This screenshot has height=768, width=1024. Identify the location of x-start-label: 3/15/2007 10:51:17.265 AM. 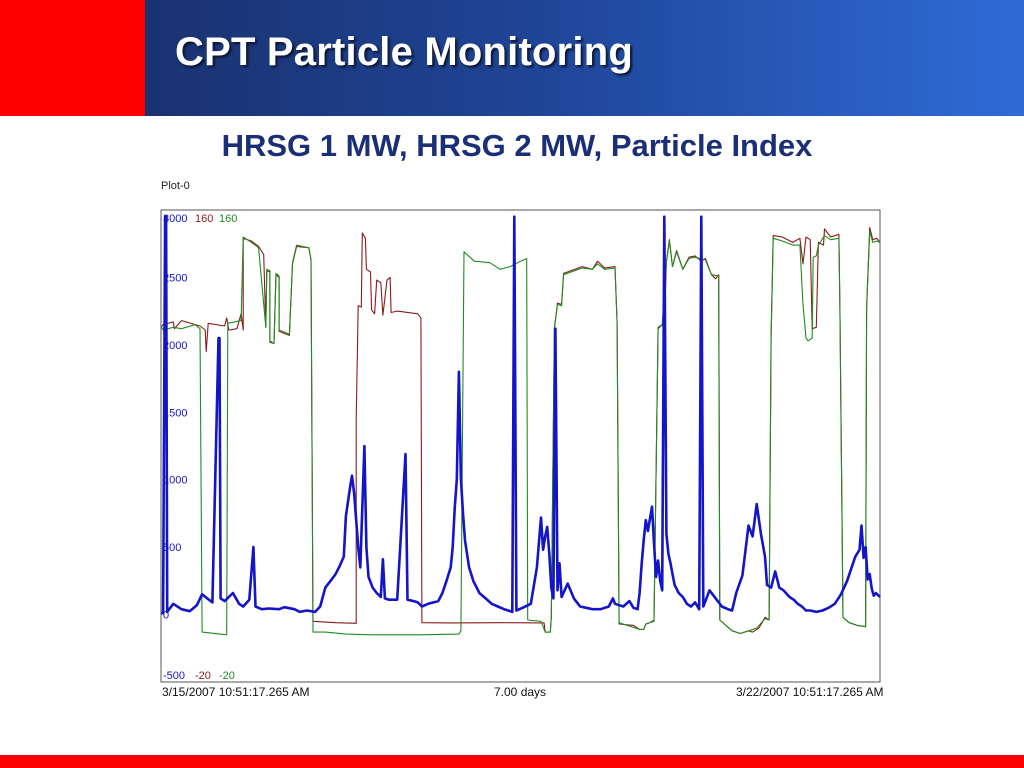
(236, 692).